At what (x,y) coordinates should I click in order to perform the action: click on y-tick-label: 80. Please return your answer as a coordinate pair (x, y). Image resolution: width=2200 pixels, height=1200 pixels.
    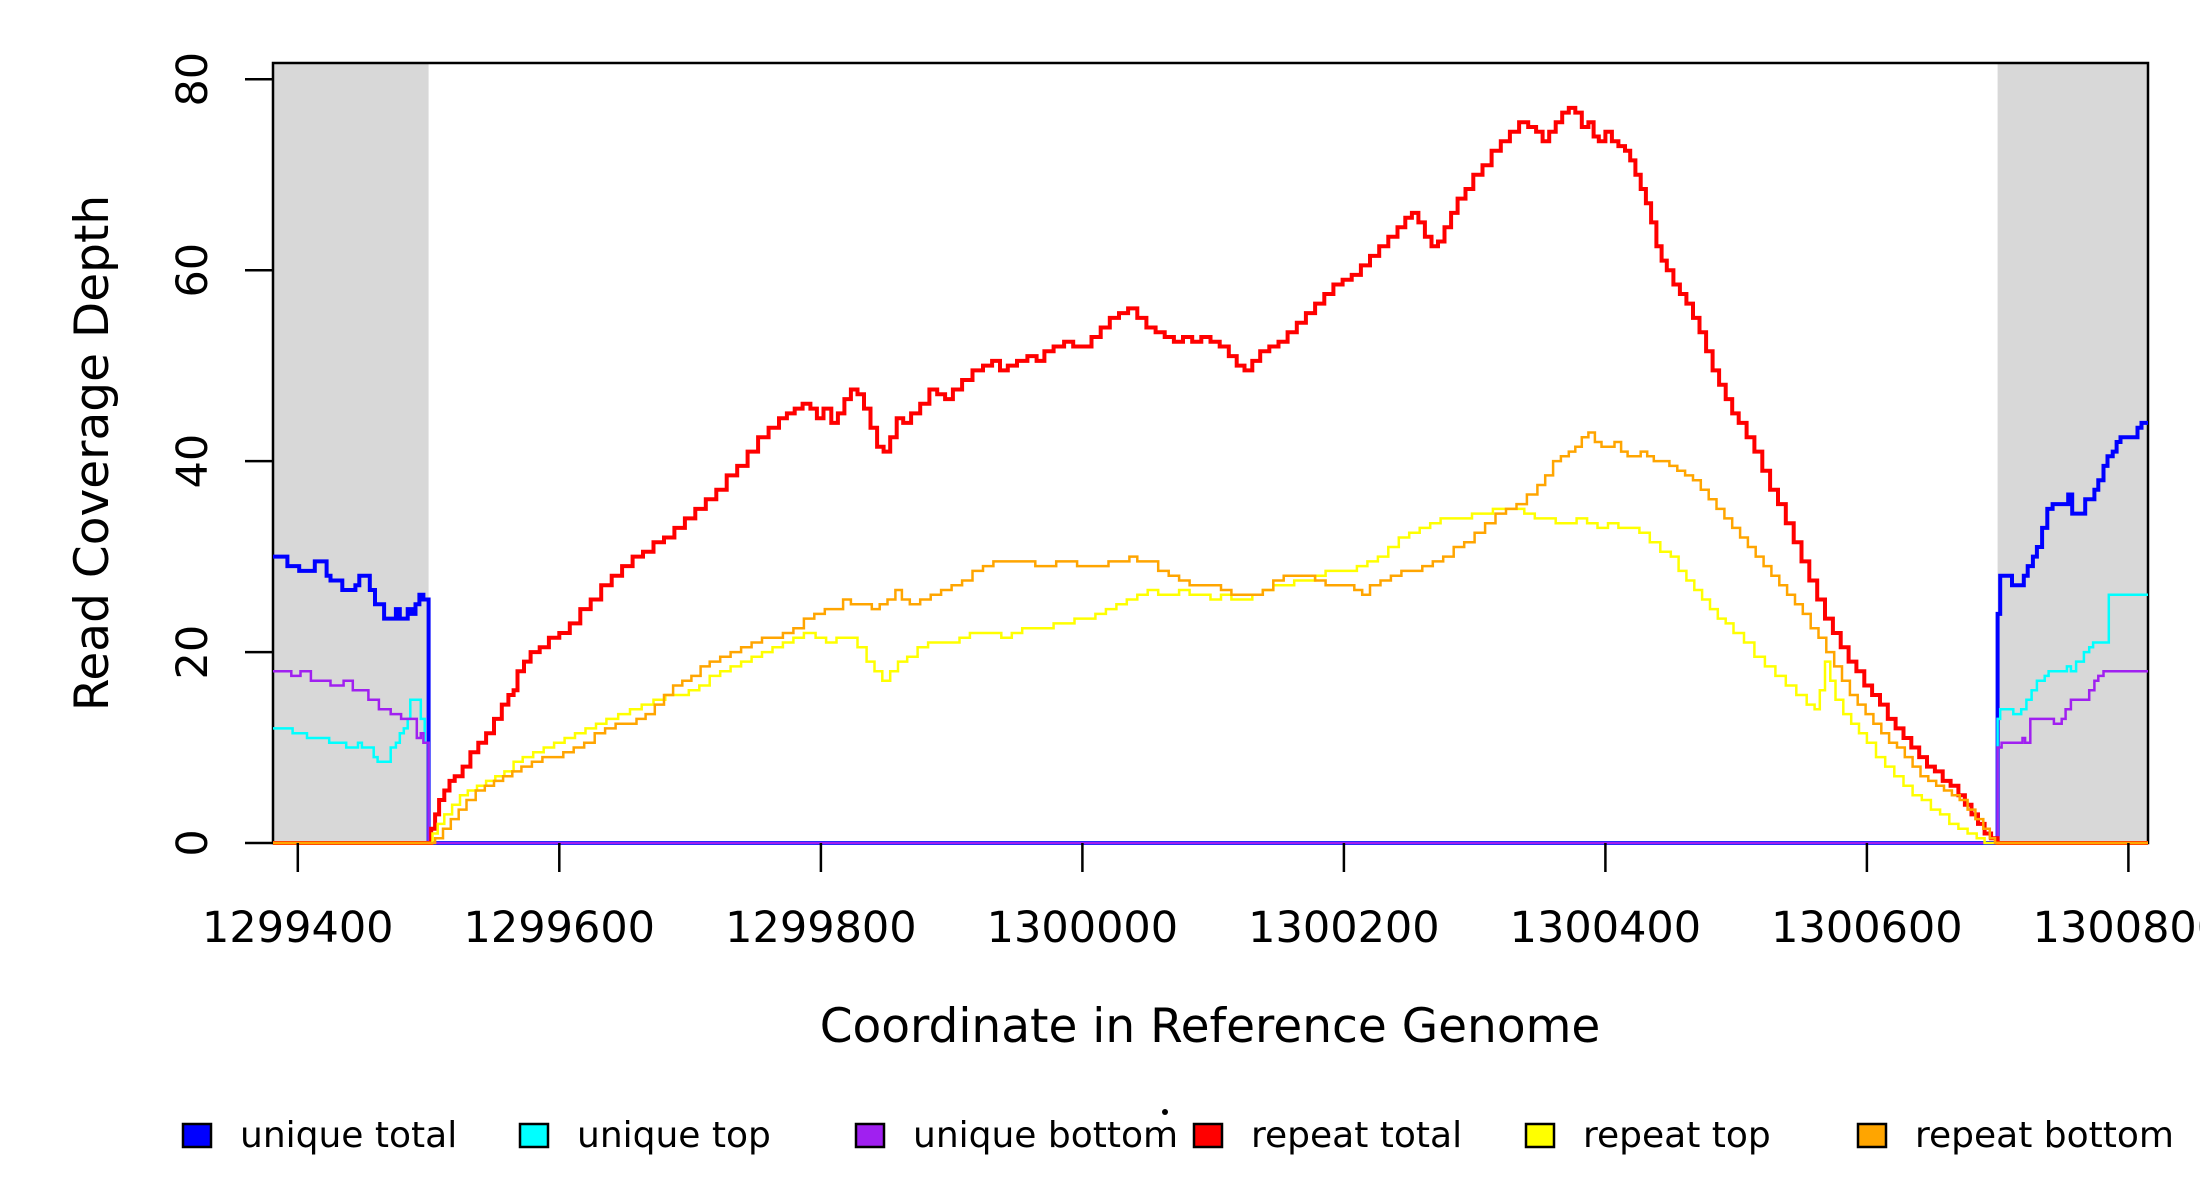
    Looking at the image, I should click on (193, 79).